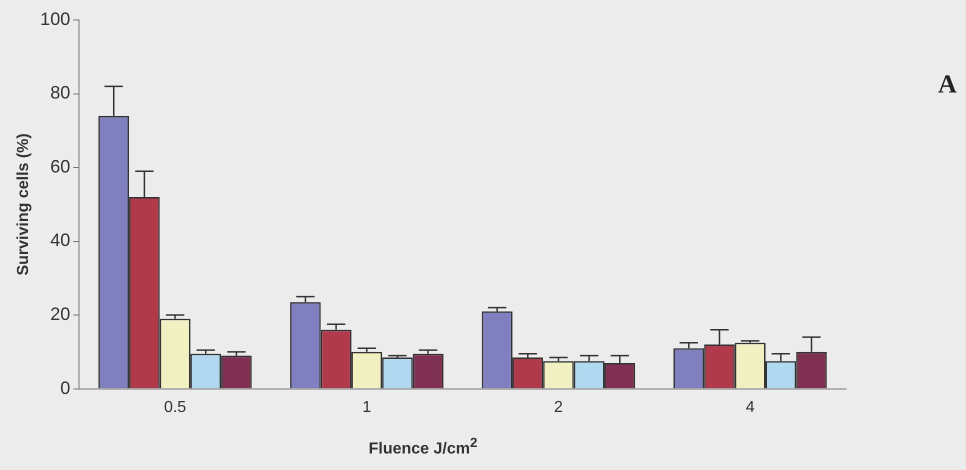 The image size is (966, 470). Describe the element at coordinates (65, 388) in the screenshot. I see `y-tick-label: 0` at that location.